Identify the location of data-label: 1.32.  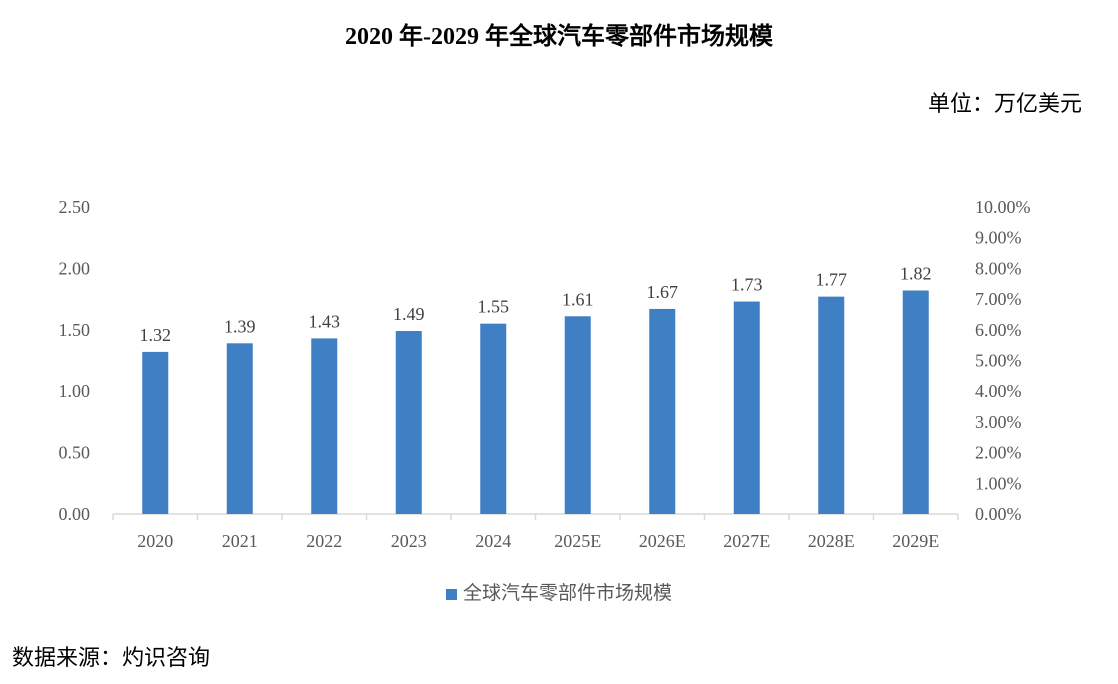
(156, 335).